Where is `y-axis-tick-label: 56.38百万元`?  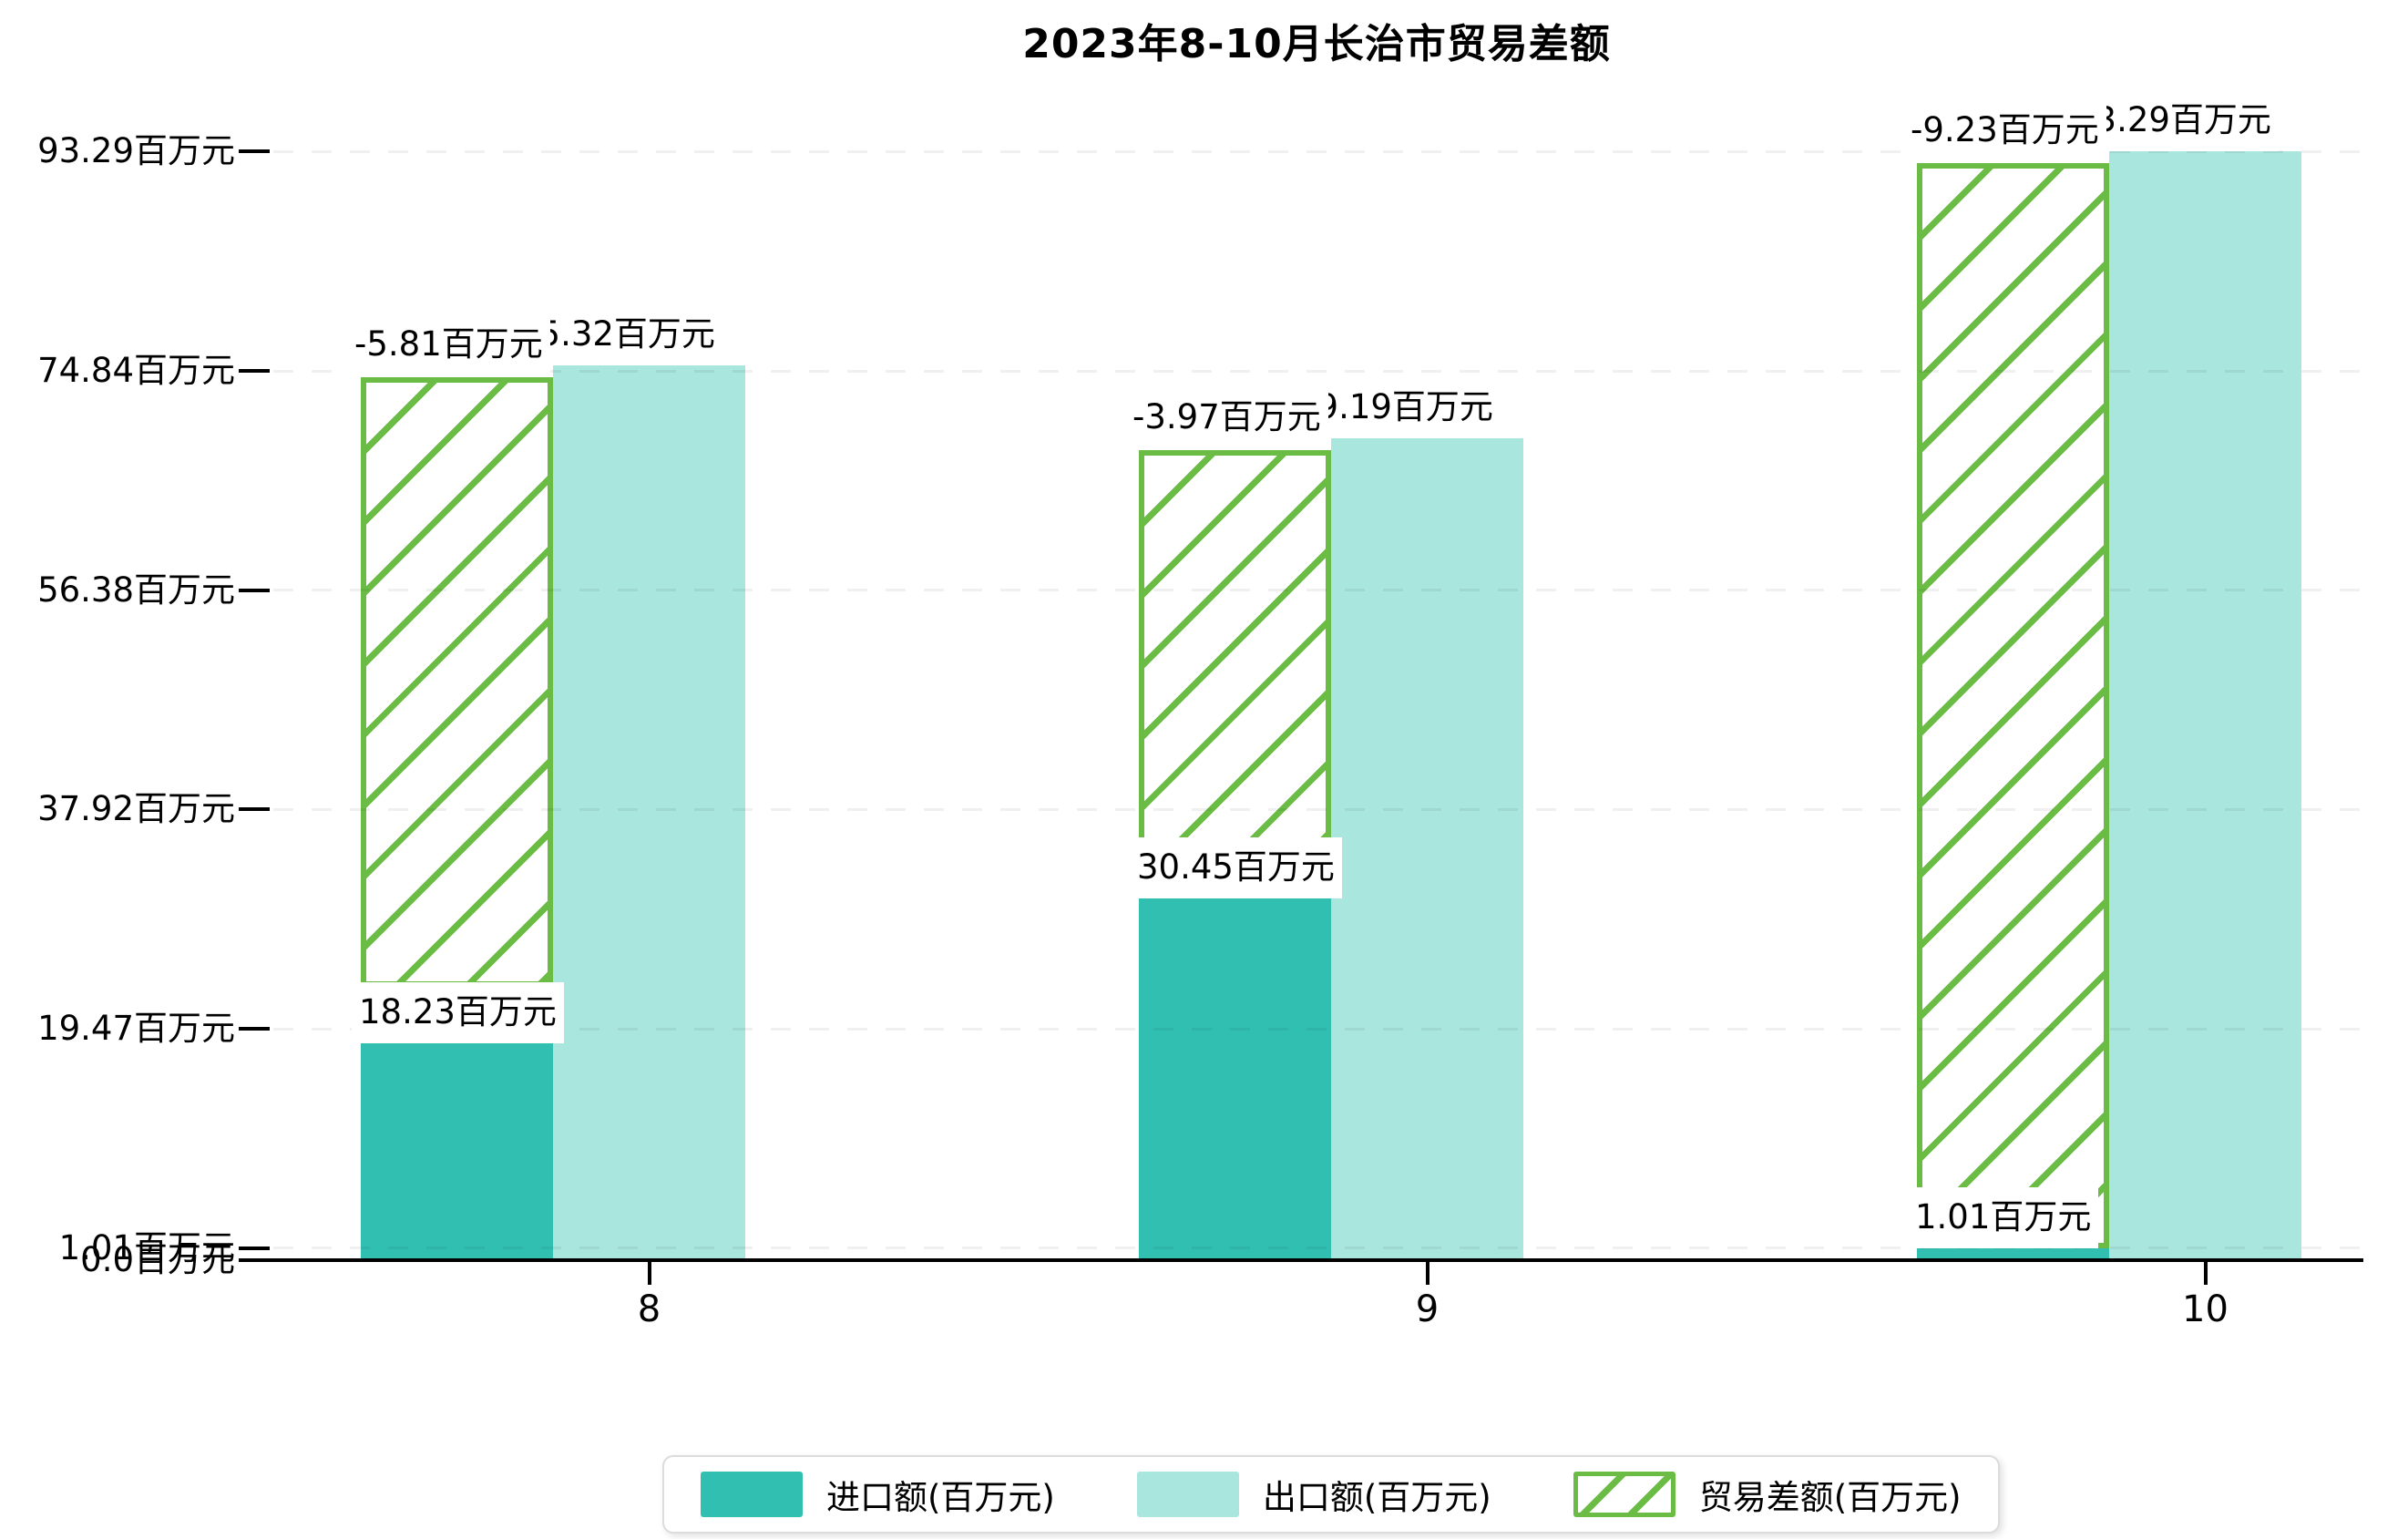
y-axis-tick-label: 56.38百万元 is located at coordinates (136, 590).